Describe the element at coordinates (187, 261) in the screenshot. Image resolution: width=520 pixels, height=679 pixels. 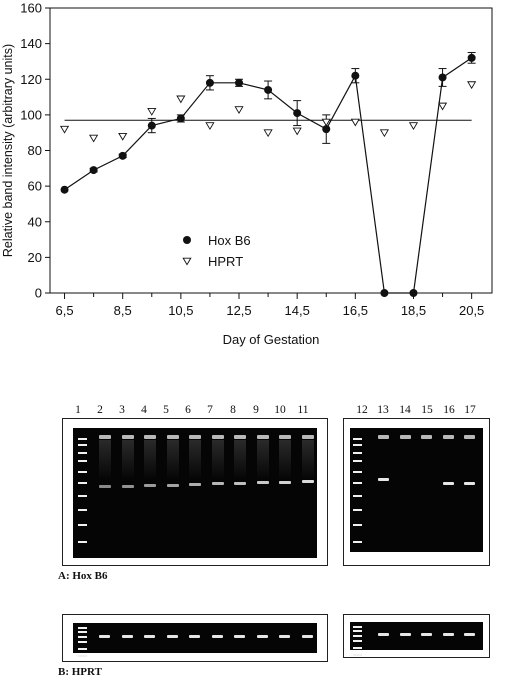
I see `legend-hprt-marker` at that location.